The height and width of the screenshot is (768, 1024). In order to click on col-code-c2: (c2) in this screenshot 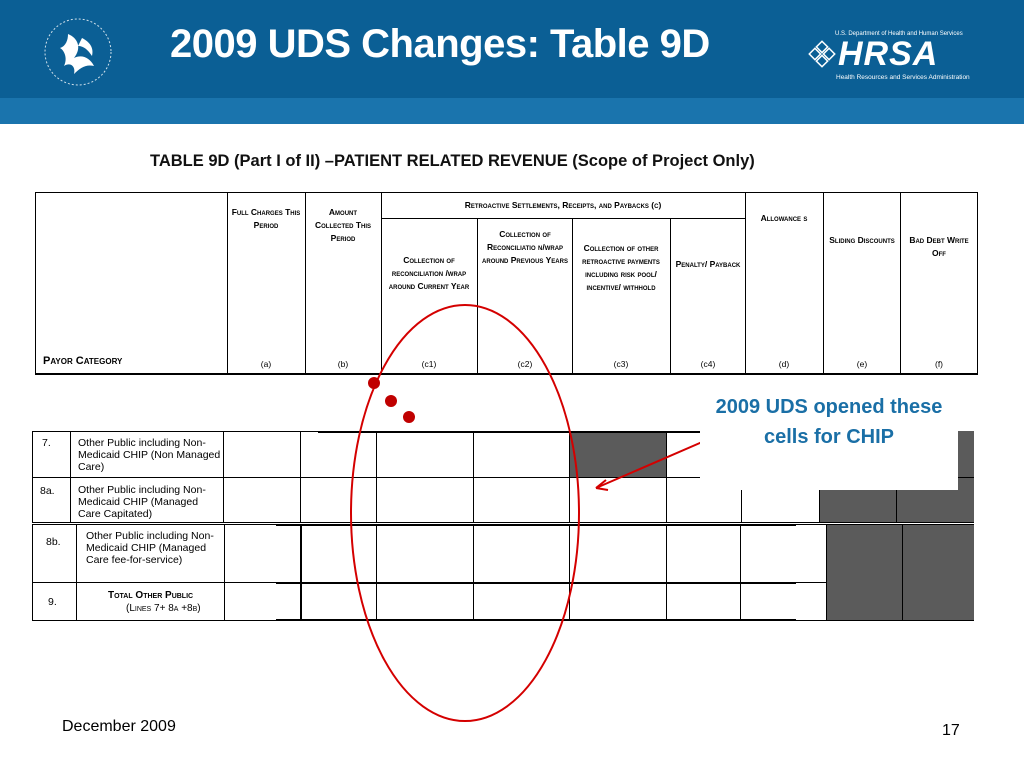, I will do `click(525, 364)`.